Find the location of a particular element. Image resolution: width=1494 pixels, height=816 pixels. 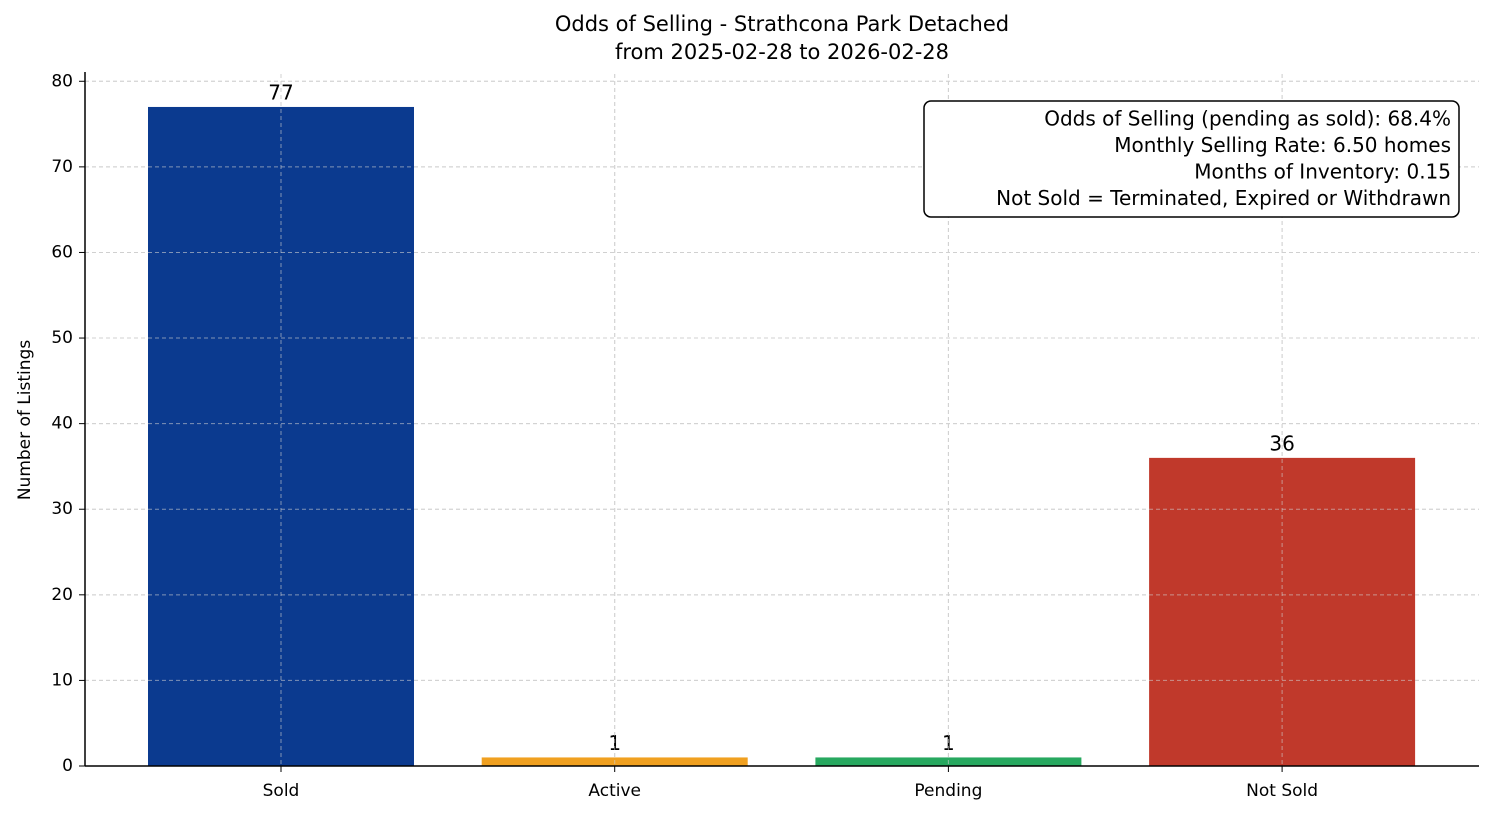

y-tick-label: 40 is located at coordinates (62, 424).